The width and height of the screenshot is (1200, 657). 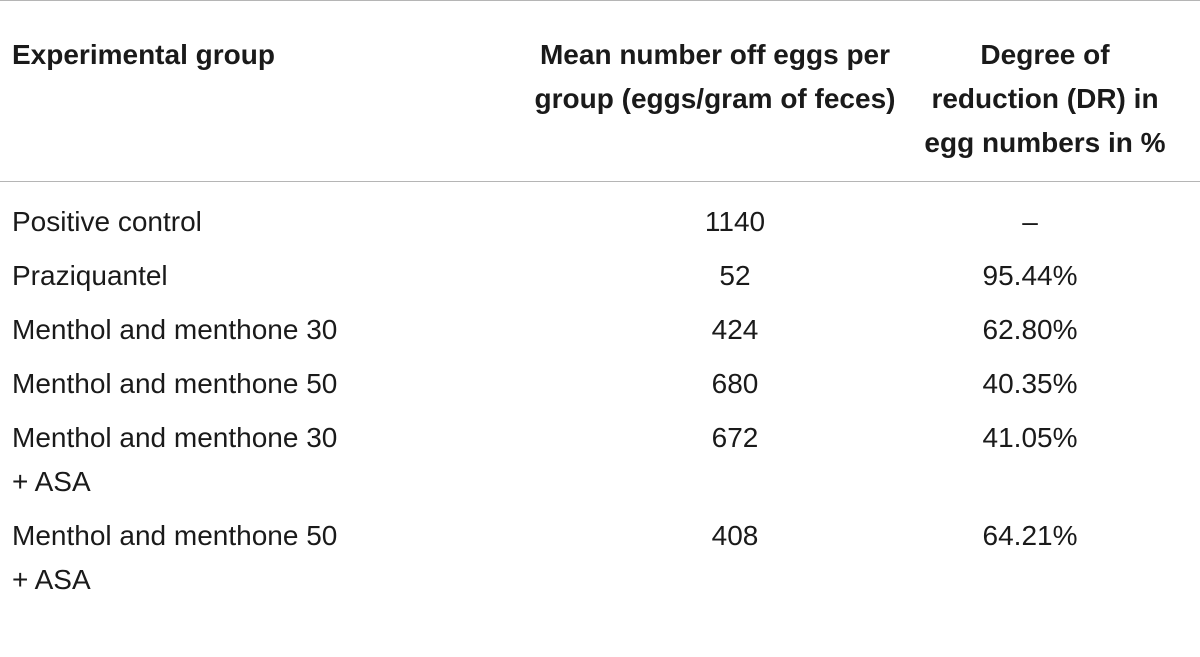 What do you see at coordinates (175, 329) in the screenshot?
I see `cell-group: Menthol and menthone 30` at bounding box center [175, 329].